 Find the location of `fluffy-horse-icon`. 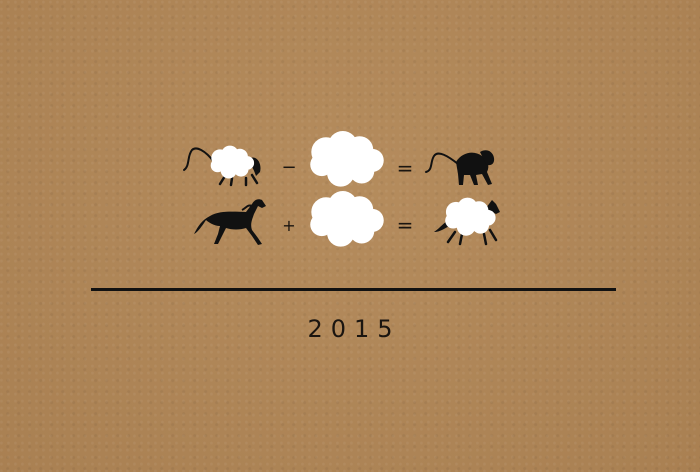

fluffy-horse-icon is located at coordinates (467, 221).